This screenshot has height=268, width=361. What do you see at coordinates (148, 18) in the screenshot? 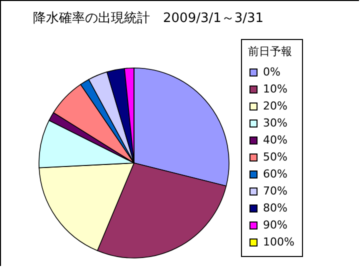
I see `chart-title: 降水確率の出現統計 2009/3/1～3/31` at bounding box center [148, 18].